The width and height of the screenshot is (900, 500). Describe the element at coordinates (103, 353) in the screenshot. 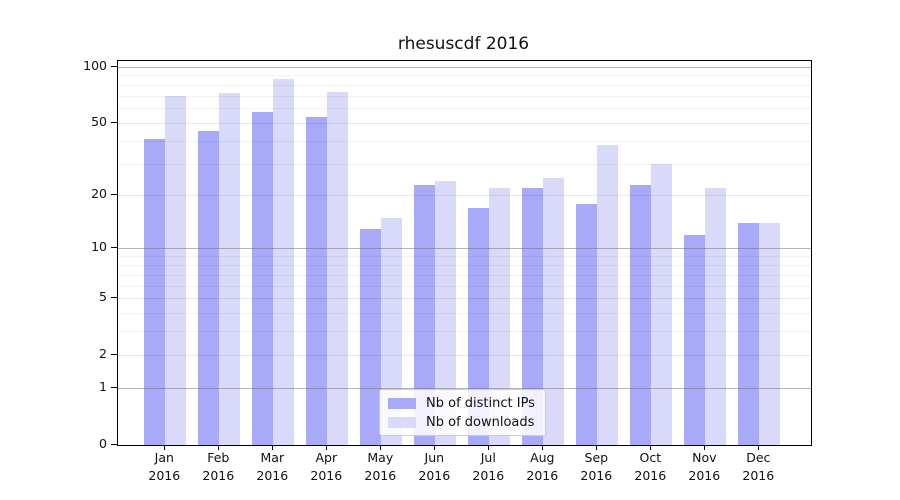

I see `y-label-2: 2` at that location.